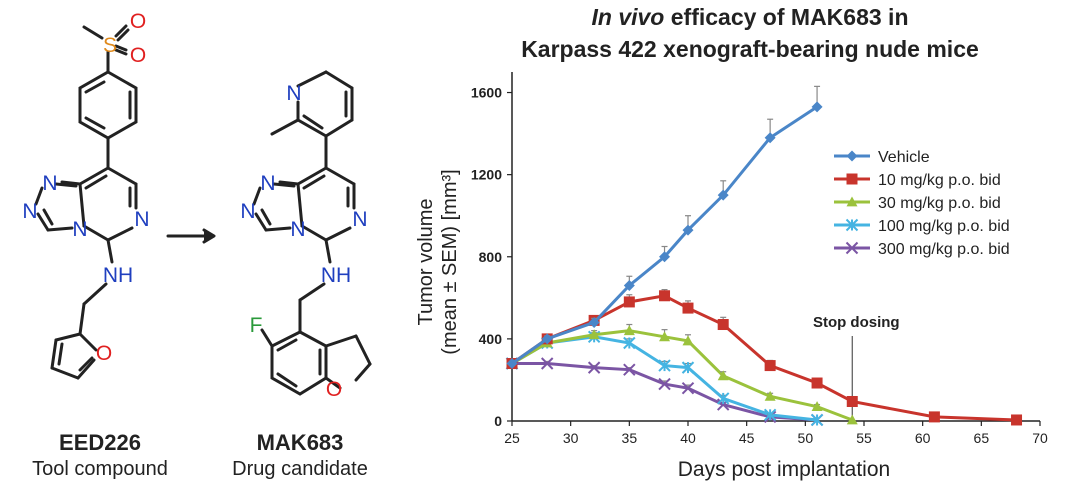  I want to click on y-axis-label: Tumor volume, so click(426, 261).